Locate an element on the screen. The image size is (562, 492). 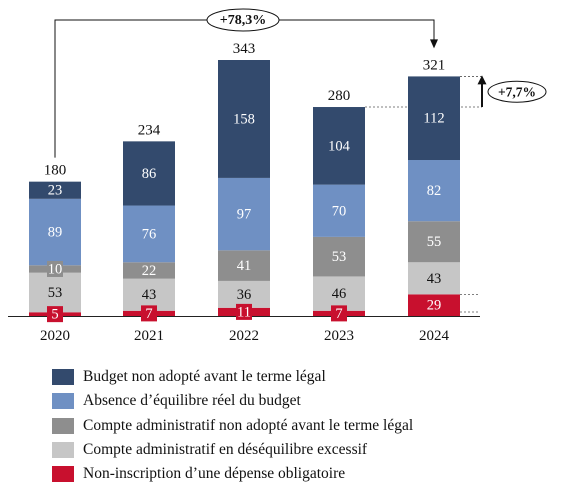
value-label: 158 is located at coordinates (244, 119).